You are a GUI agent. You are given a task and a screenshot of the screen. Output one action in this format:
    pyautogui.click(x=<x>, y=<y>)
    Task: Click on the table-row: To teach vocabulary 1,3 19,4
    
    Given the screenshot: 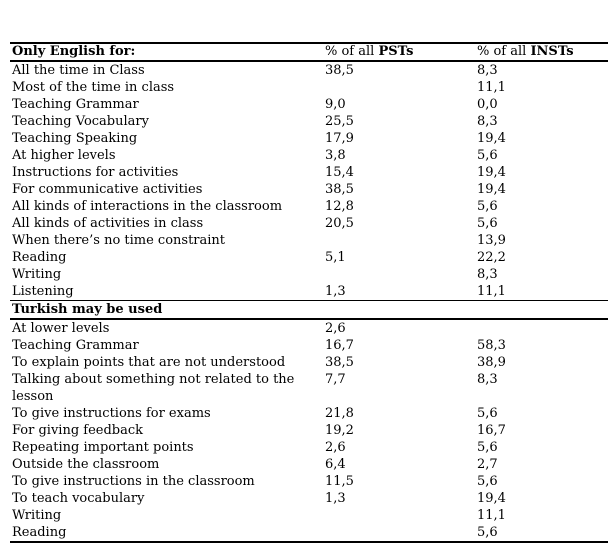 What is the action you would take?
    pyautogui.click(x=309, y=498)
    